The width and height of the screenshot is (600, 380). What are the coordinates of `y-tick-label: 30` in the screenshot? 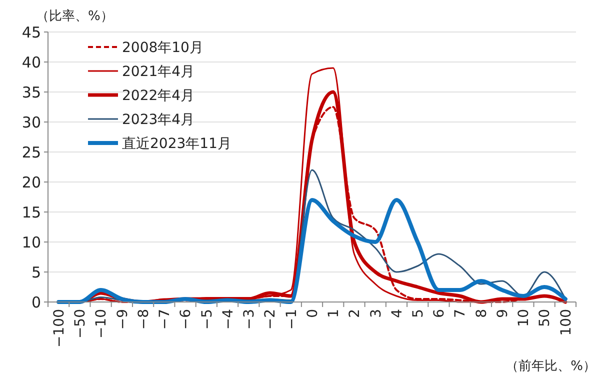 It's located at (31, 122).